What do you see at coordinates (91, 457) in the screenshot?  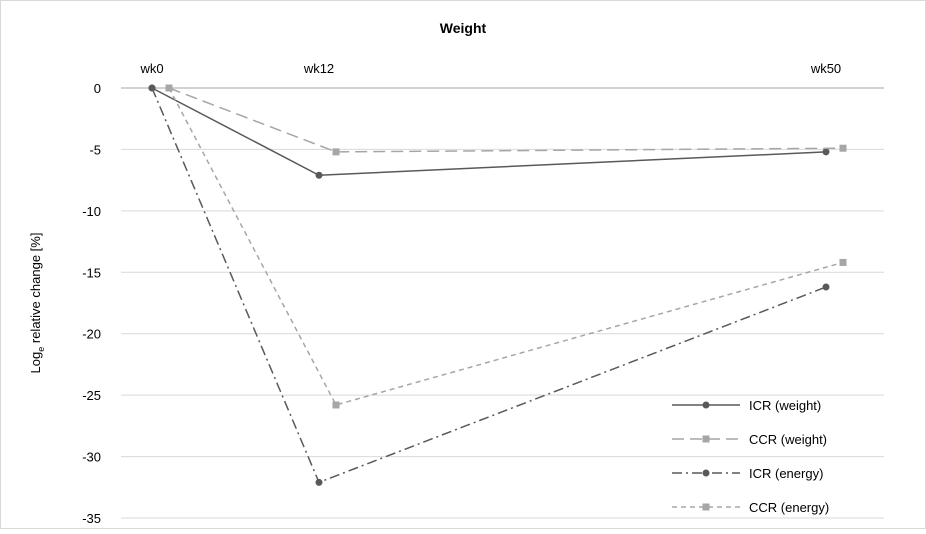 I see `y-tick-label: -30` at bounding box center [91, 457].